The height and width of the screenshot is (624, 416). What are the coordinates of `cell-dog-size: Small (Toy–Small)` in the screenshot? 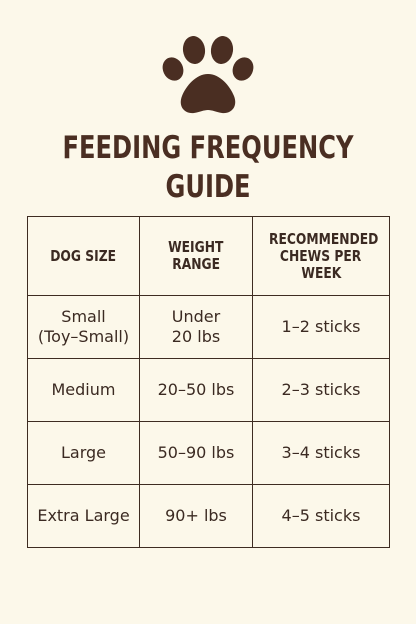 It's located at (83, 327).